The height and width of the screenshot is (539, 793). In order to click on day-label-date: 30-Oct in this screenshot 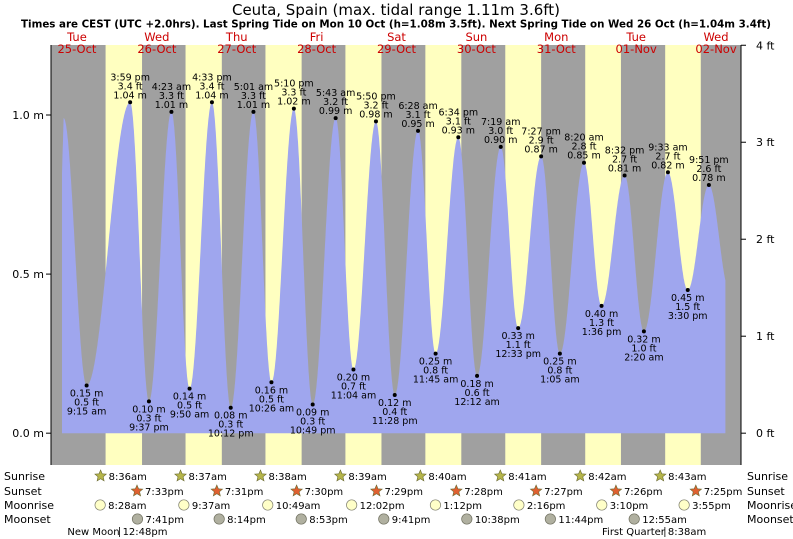, I will do `click(476, 49)`.